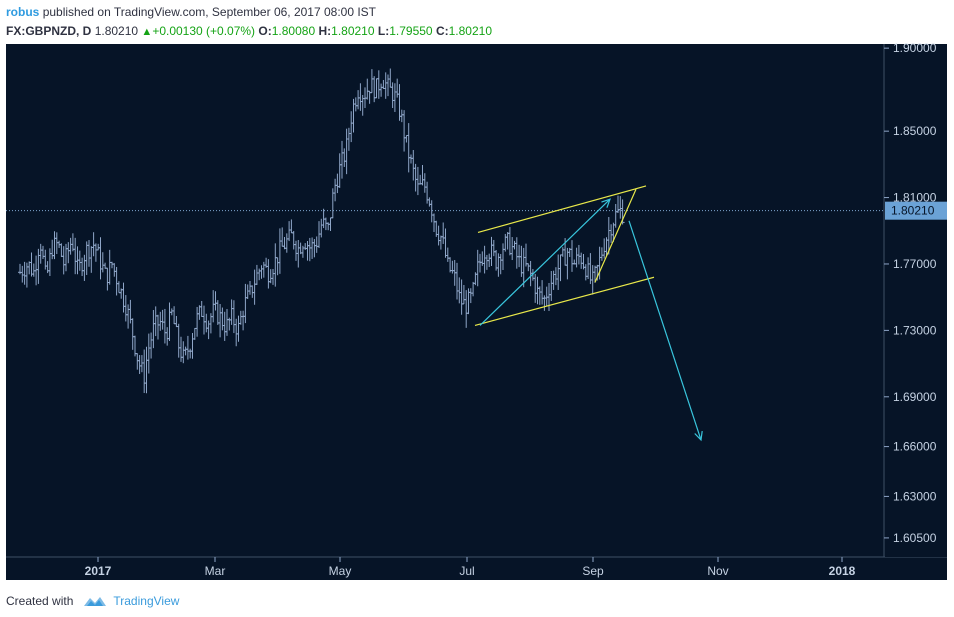  What do you see at coordinates (545, 262) in the screenshot?
I see `arrow-up-drawing` at bounding box center [545, 262].